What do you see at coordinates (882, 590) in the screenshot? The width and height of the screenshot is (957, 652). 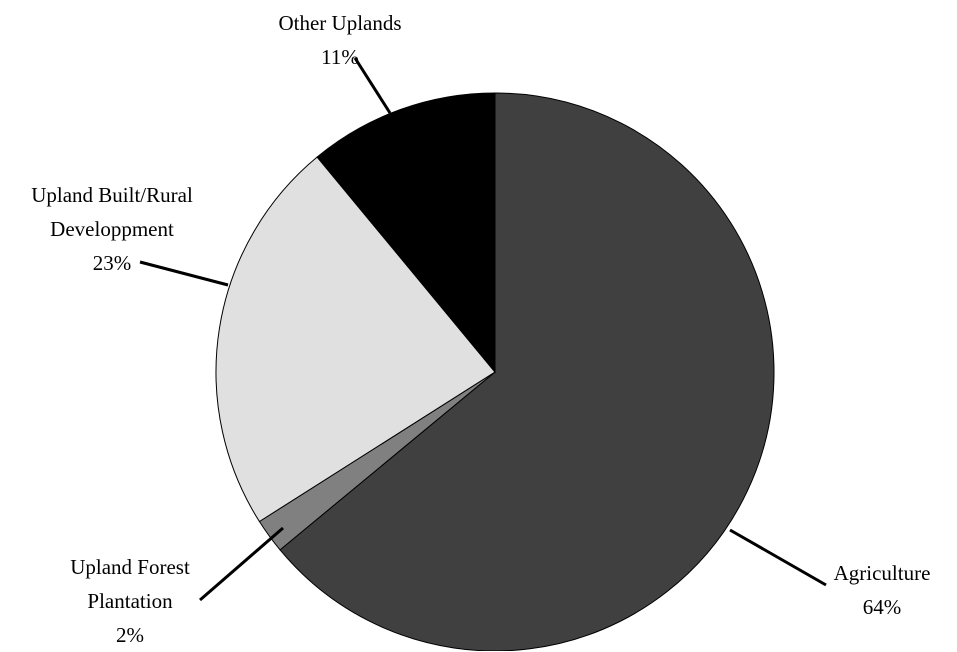 I see `slice-label: Agriculture 64%` at bounding box center [882, 590].